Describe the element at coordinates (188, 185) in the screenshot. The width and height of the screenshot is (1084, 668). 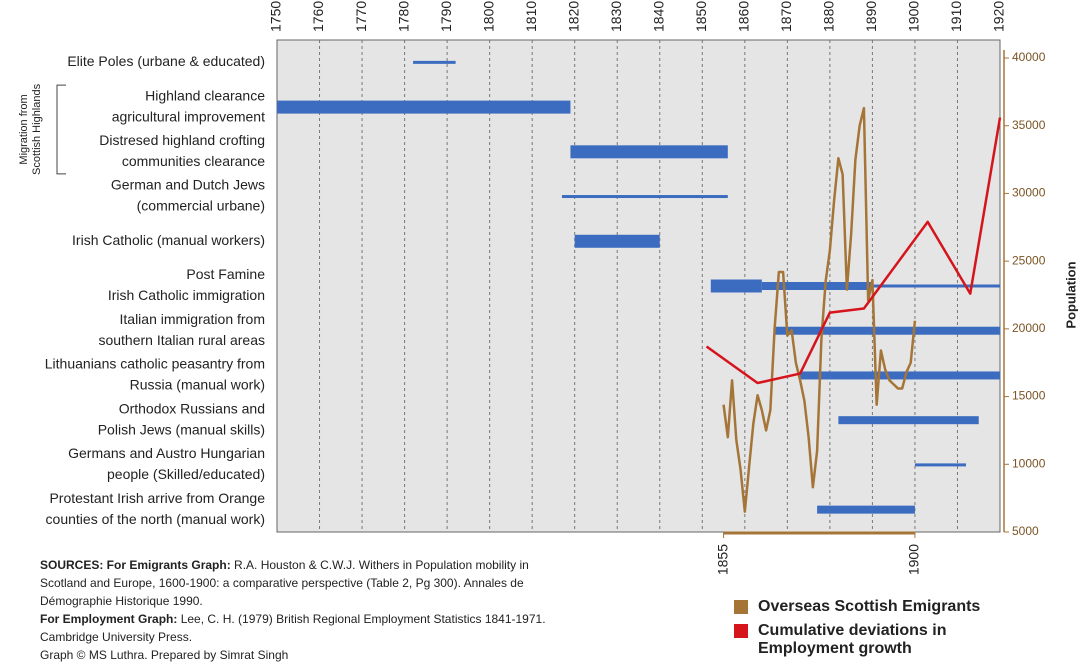
I see `row-label: German and Dutch Jews` at that location.